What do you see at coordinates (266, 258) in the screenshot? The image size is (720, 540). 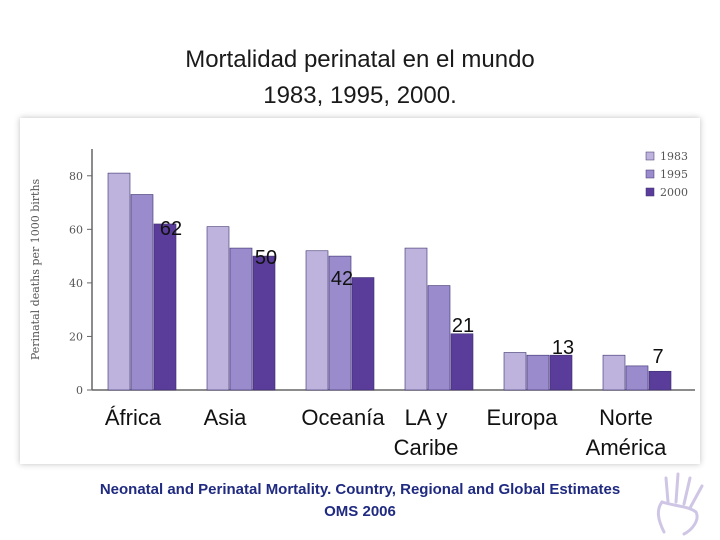 I see `data-label-2000: 50` at bounding box center [266, 258].